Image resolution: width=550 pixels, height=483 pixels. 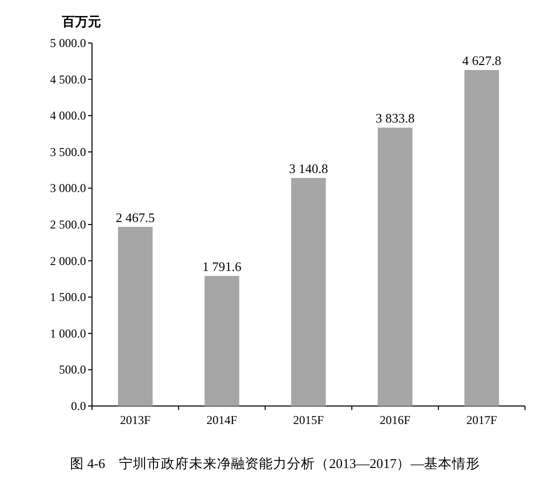 I want to click on ylabel: 百万元, so click(x=81, y=21).